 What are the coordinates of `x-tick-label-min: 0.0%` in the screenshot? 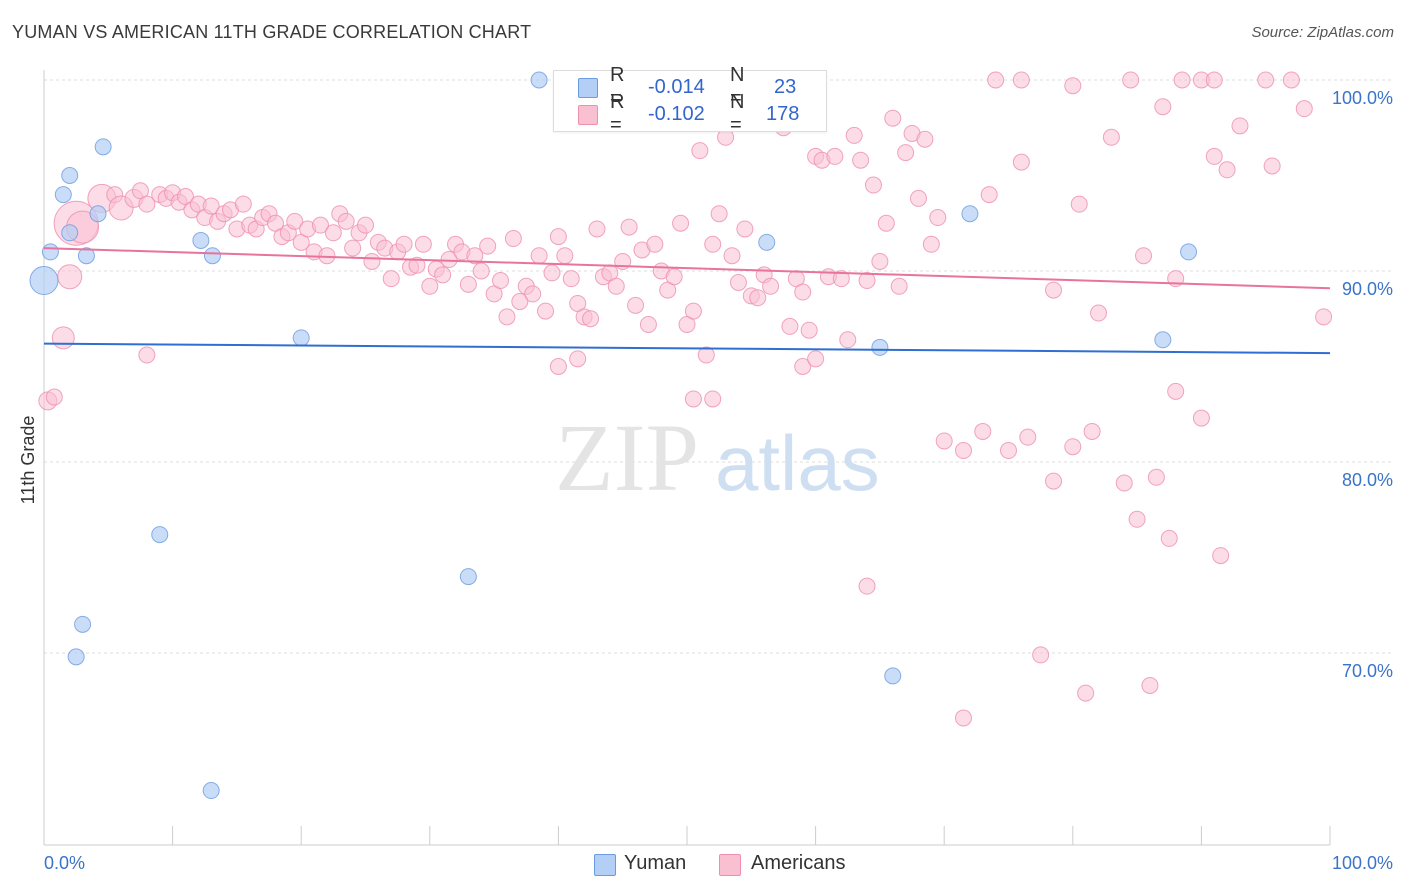 It's located at (64, 863).